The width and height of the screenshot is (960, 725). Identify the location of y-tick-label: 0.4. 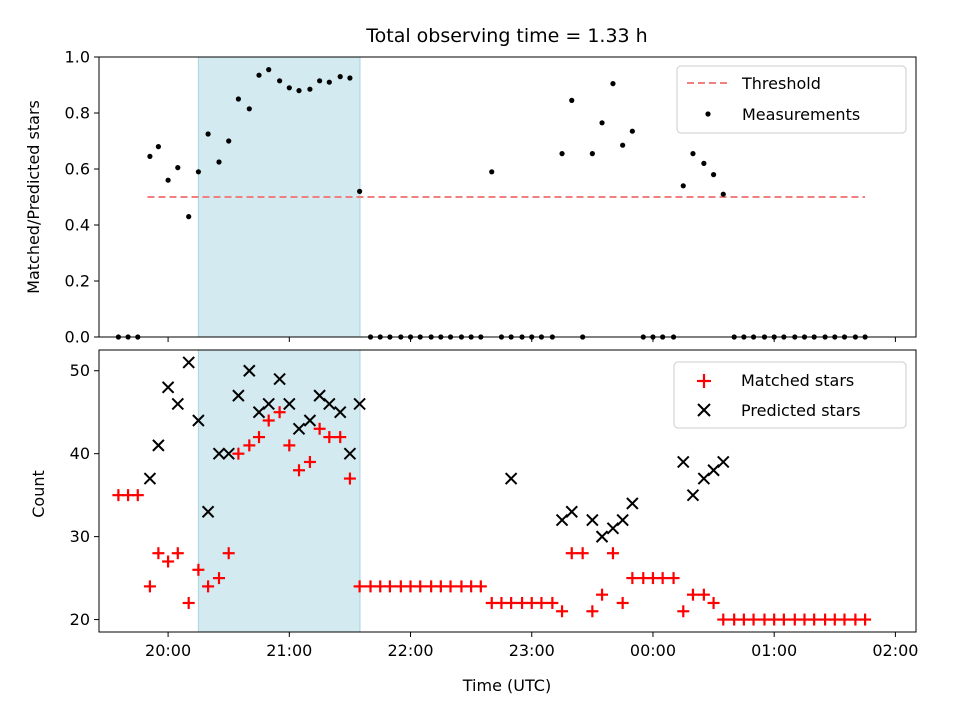
(77, 225).